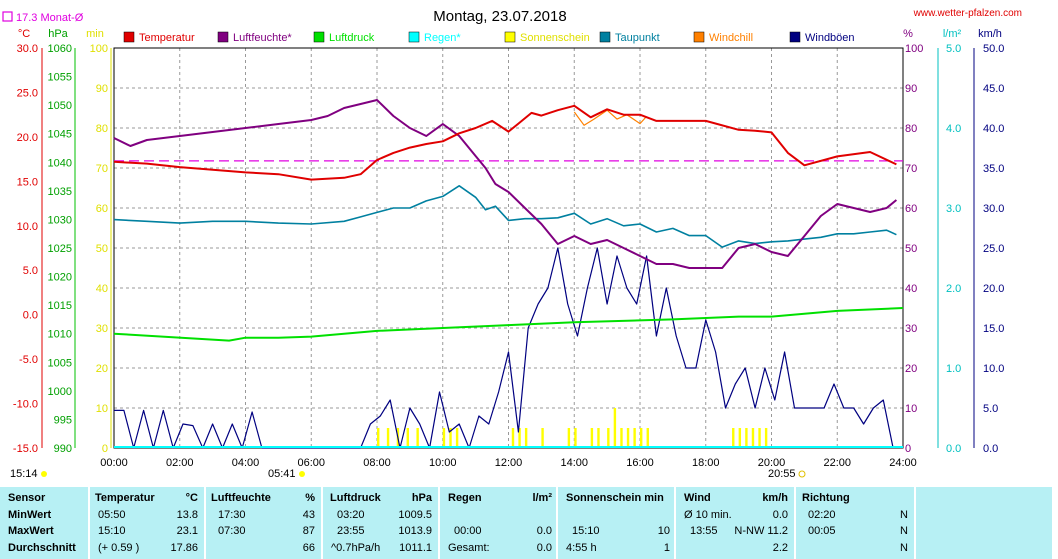 The width and height of the screenshot is (1058, 559). What do you see at coordinates (50, 18) in the screenshot?
I see `monthly-avg-label: 17.3 Monat-Ø` at bounding box center [50, 18].